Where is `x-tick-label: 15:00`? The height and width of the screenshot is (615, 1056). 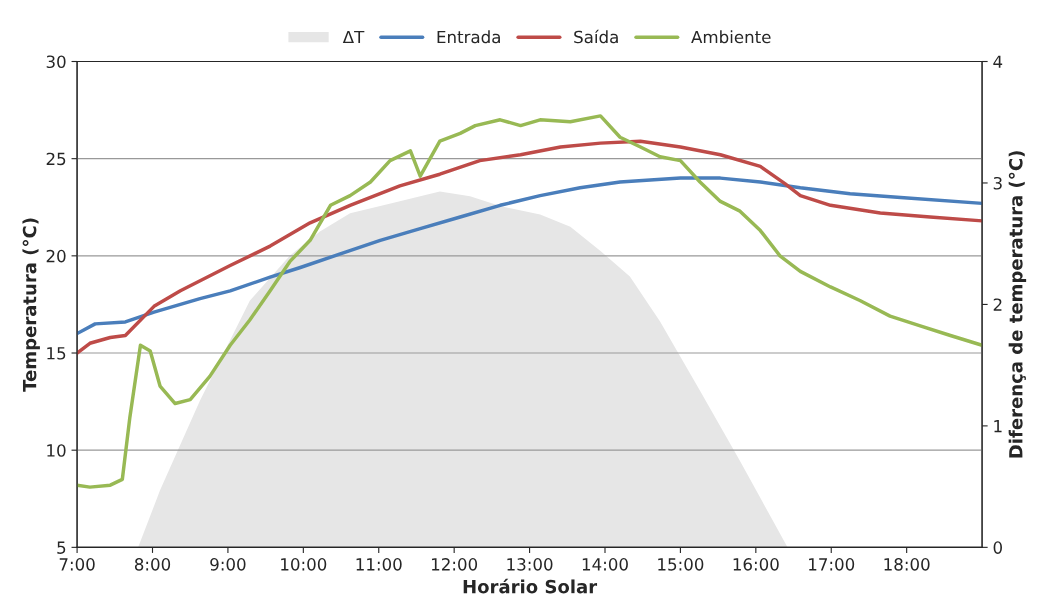
x-tick-label: 15:00 is located at coordinates (681, 564).